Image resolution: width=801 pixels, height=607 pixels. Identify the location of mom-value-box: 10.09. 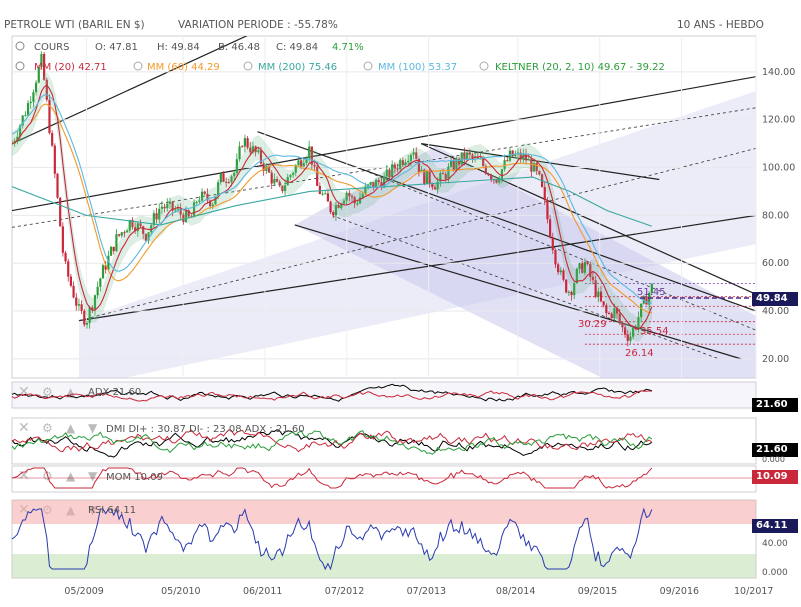
(775, 477).